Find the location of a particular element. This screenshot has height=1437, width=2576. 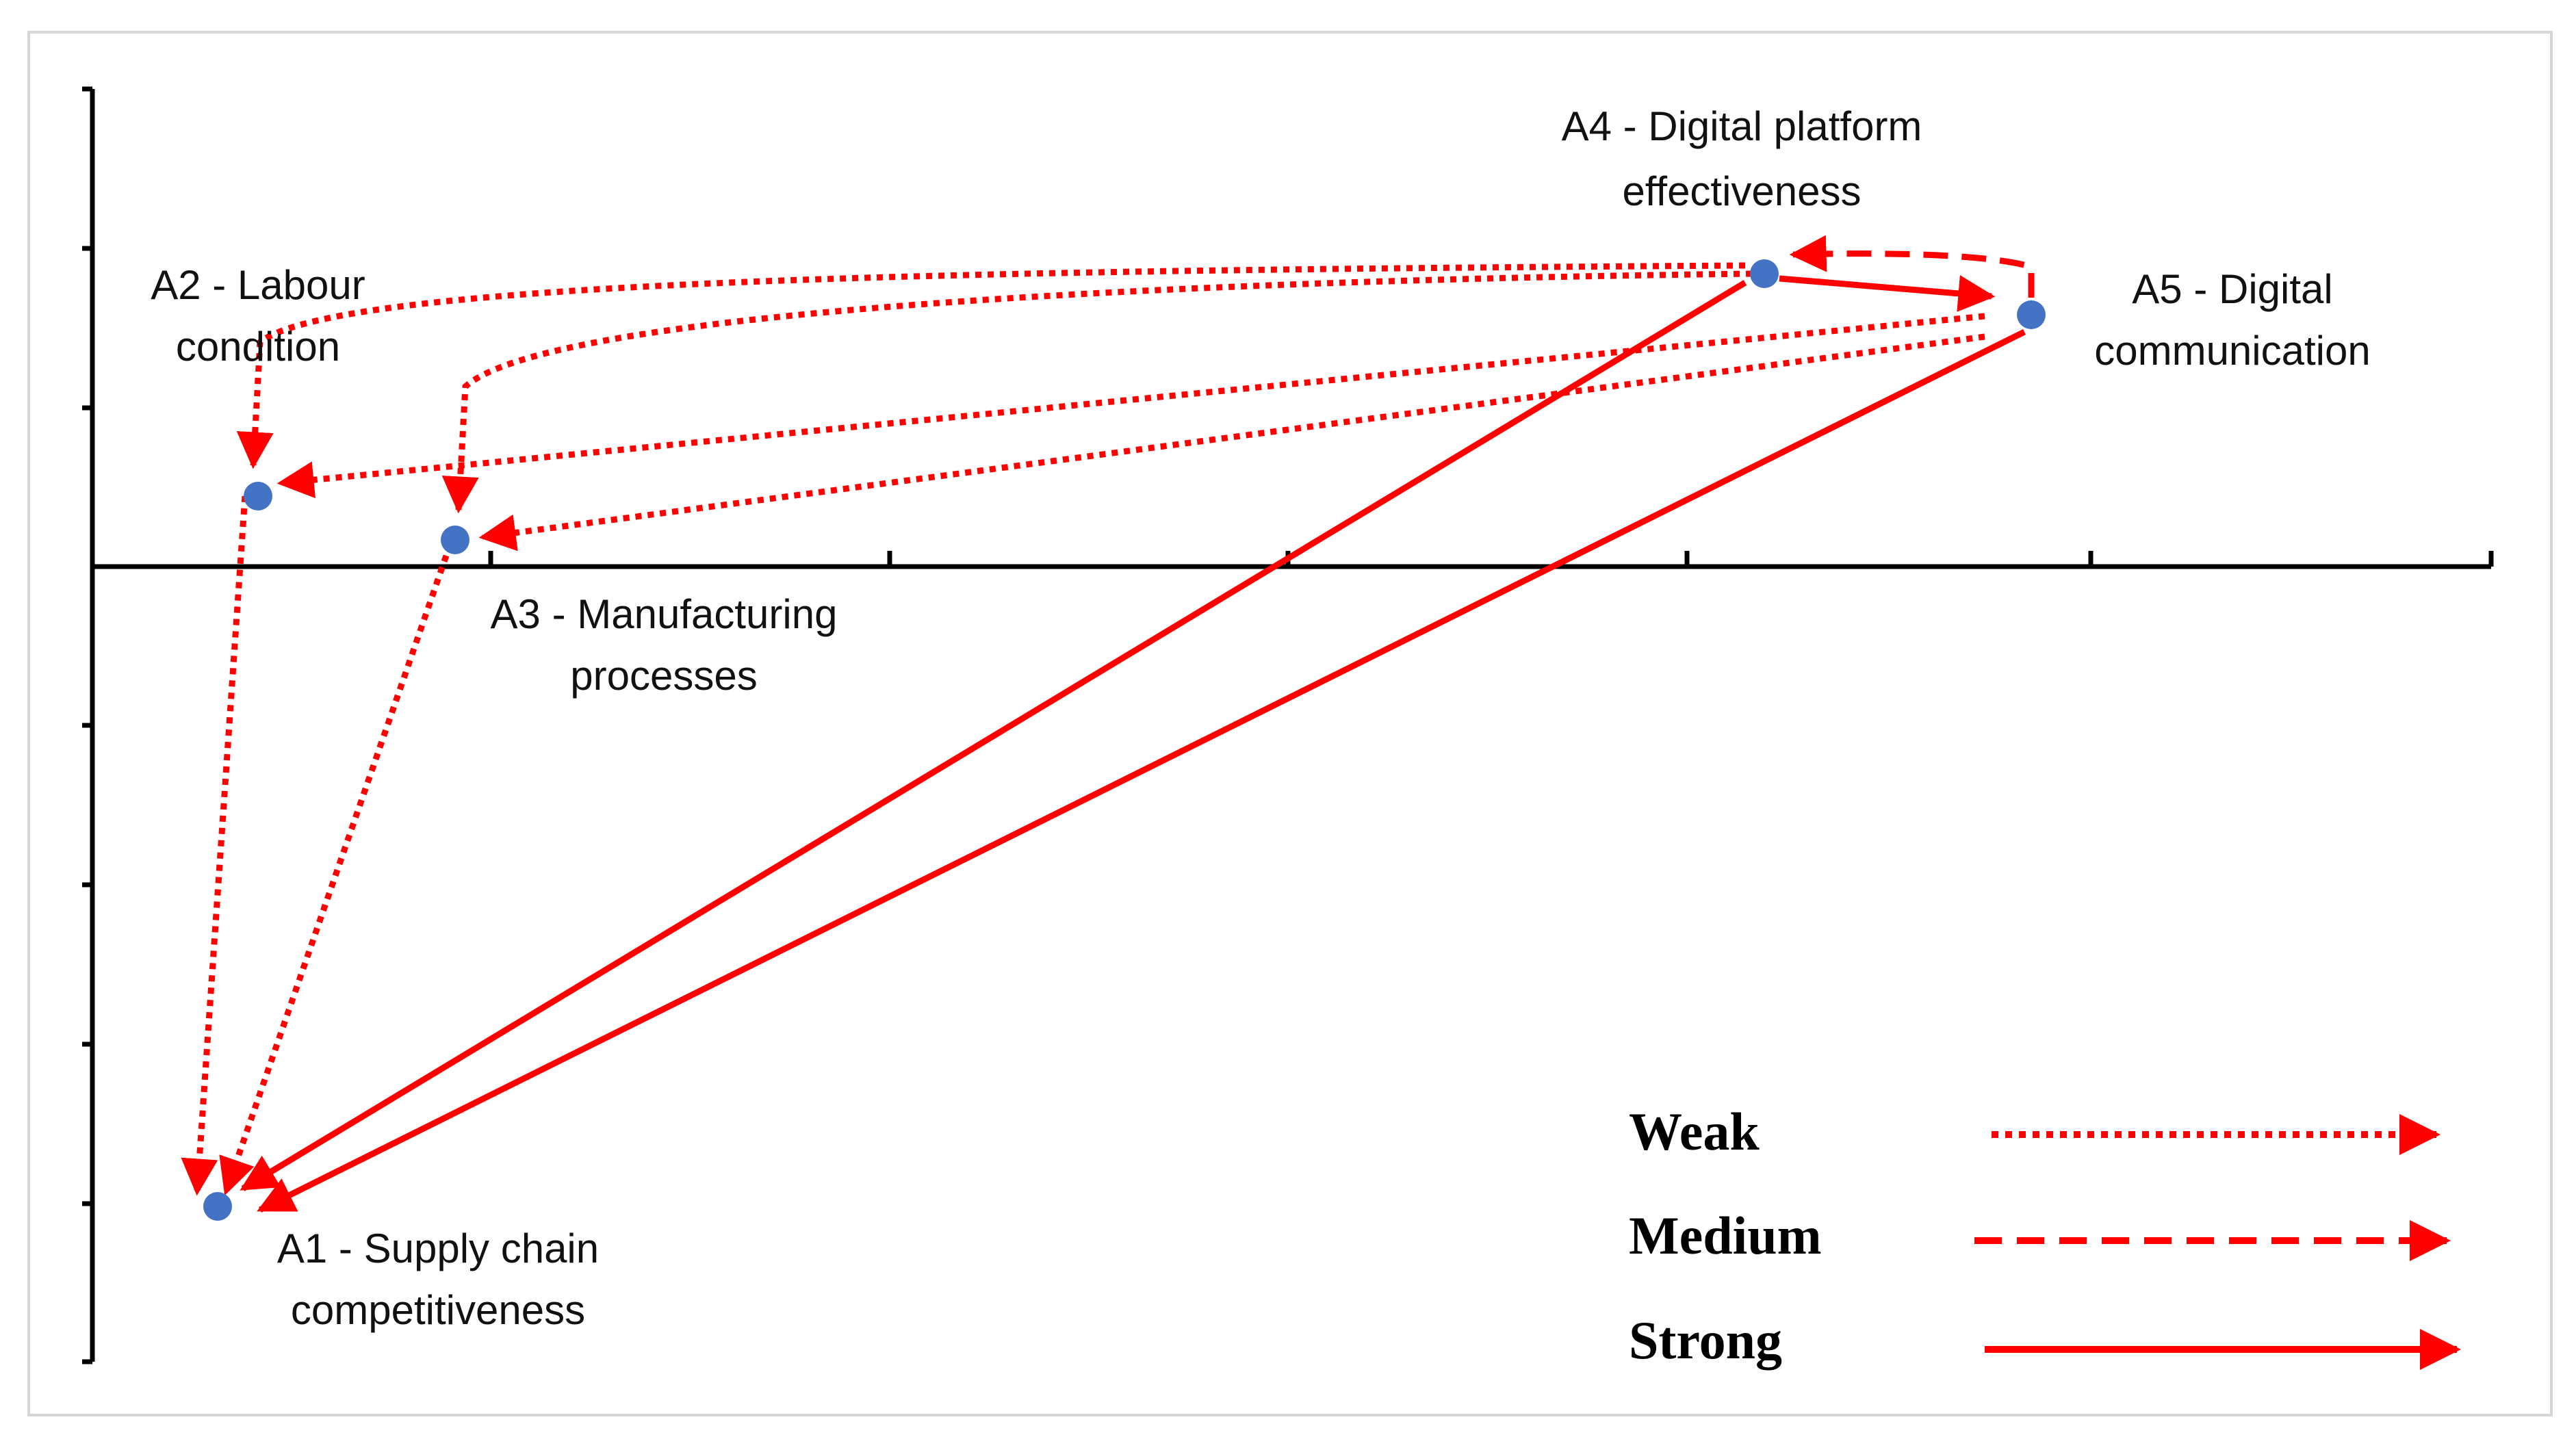

node-label-a1-line1: A1 - Supply chain is located at coordinates (438, 1248).